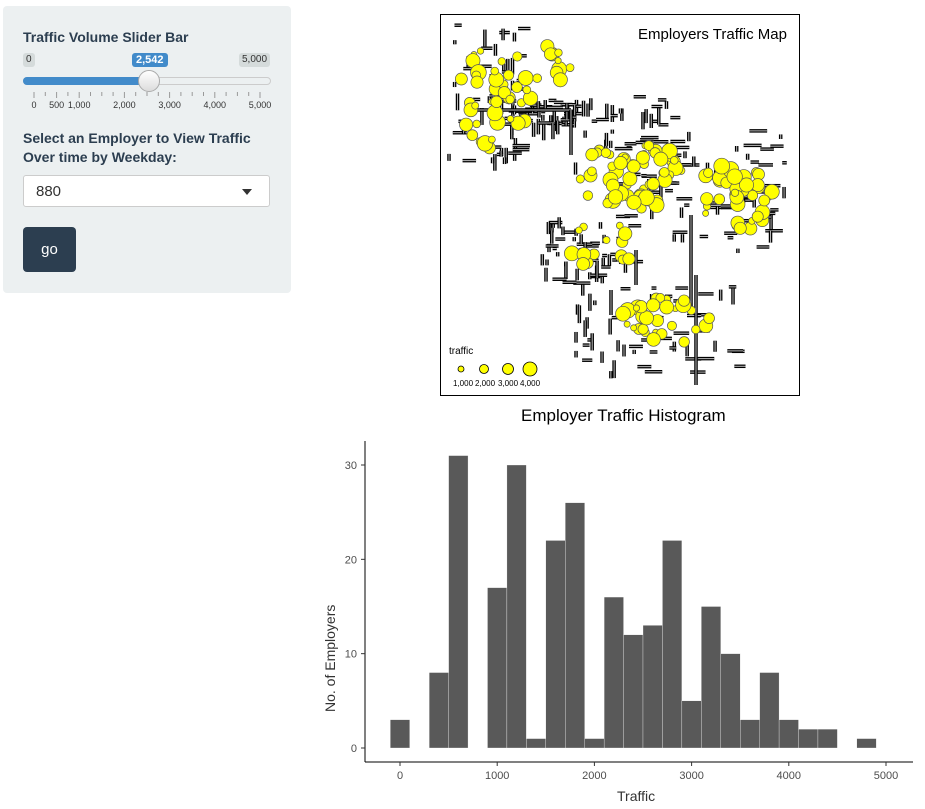 The width and height of the screenshot is (925, 809). Describe the element at coordinates (150, 60) in the screenshot. I see `slider-current-value: 2,542` at that location.